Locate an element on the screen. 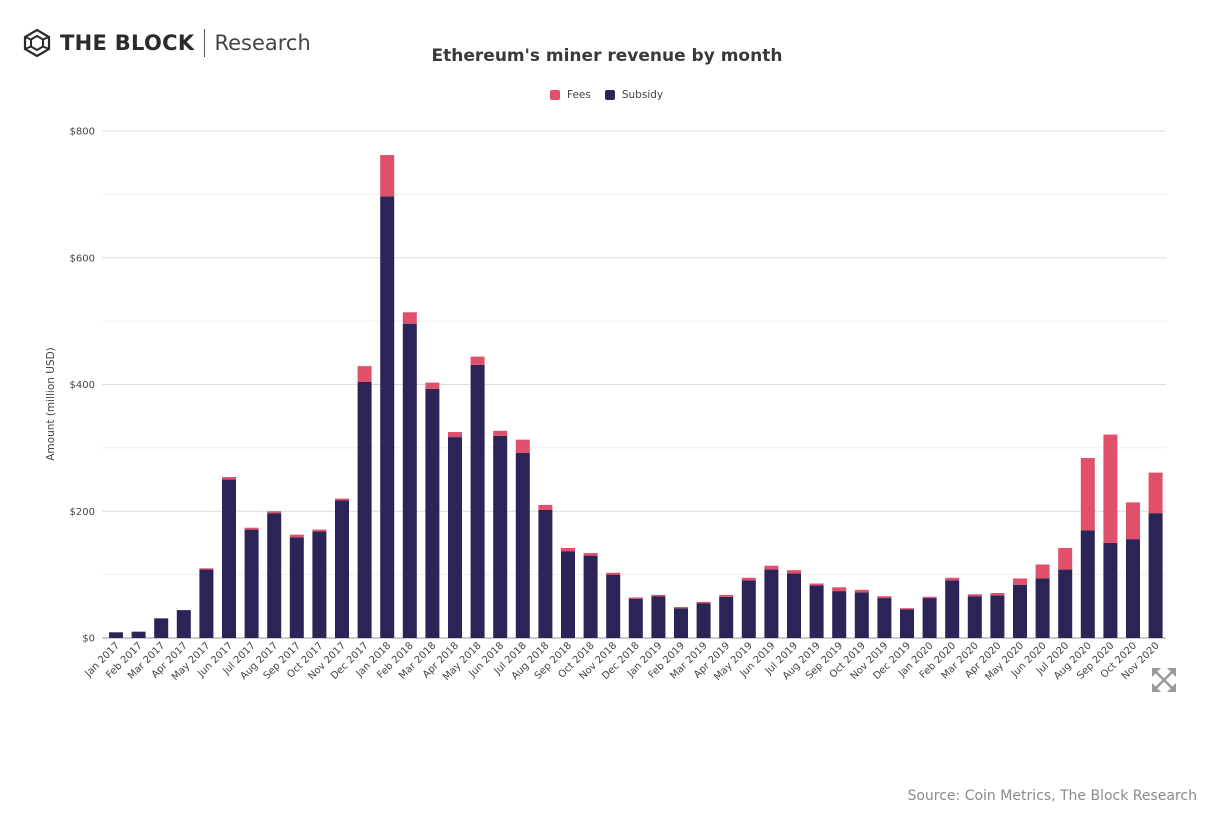 Image resolution: width=1214 pixels, height=822 pixels. y-tick-label: $400 is located at coordinates (82, 385).